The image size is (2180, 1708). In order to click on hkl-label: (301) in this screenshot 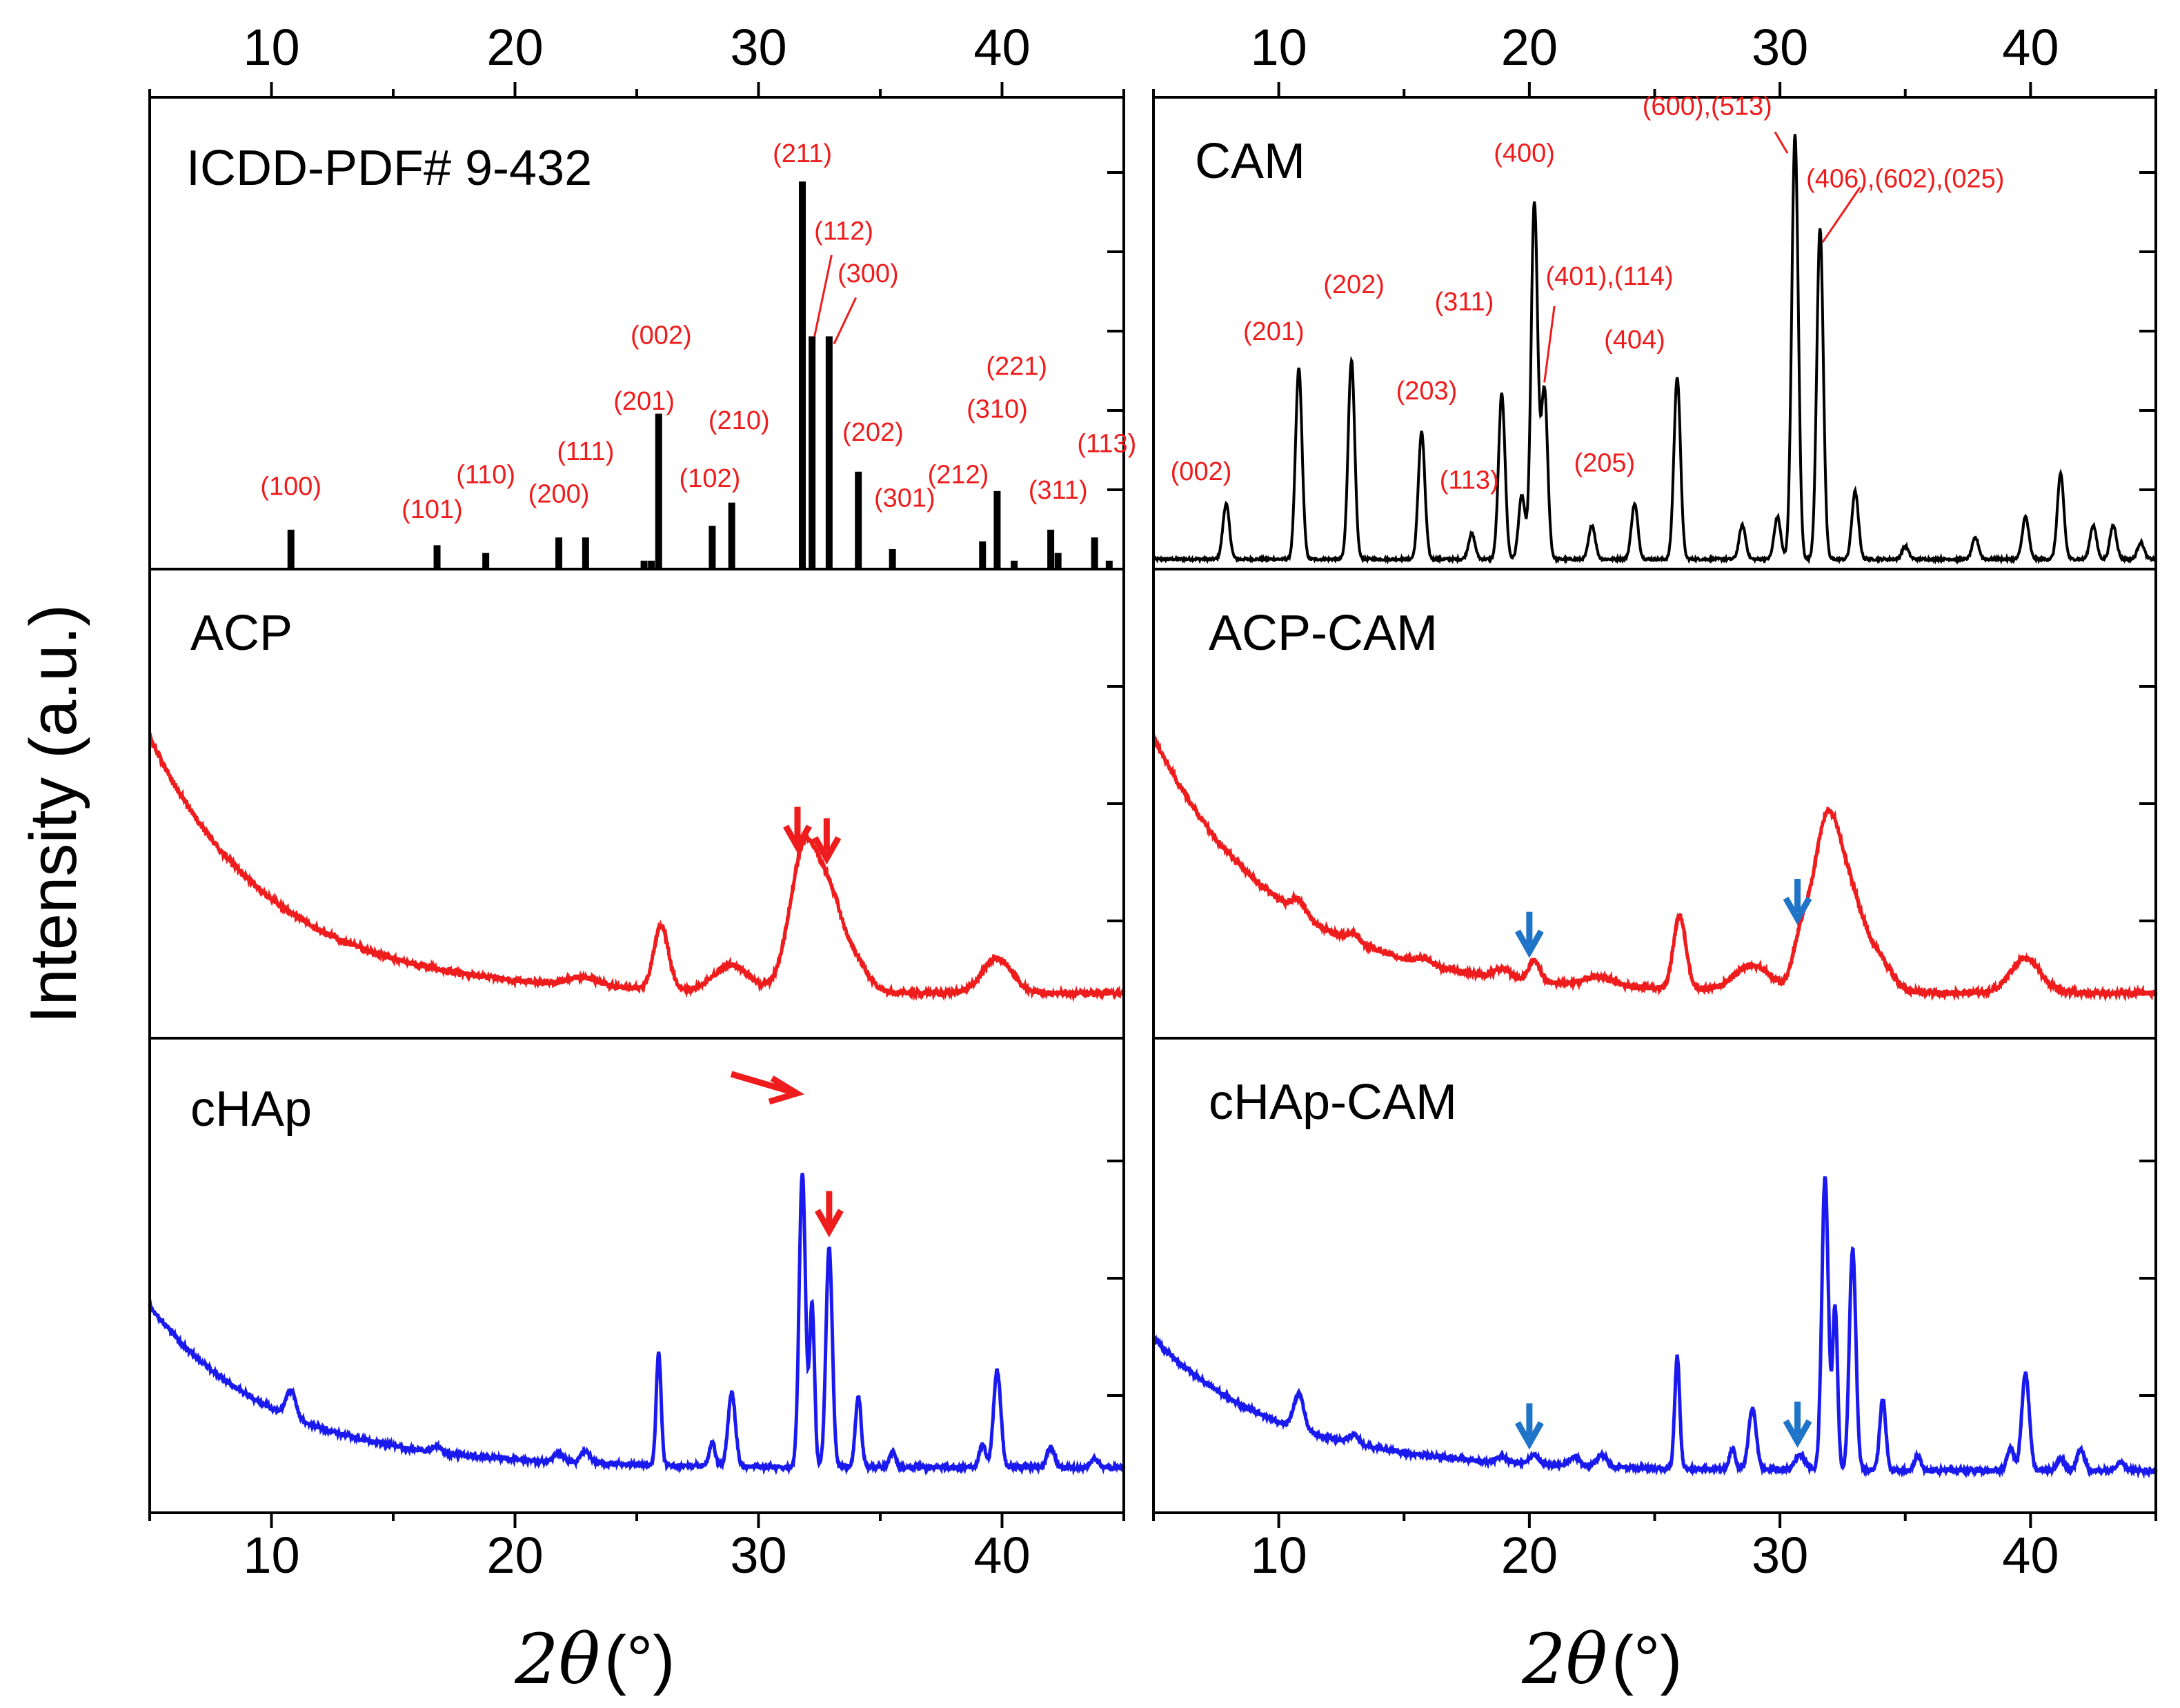, I will do `click(904, 498)`.